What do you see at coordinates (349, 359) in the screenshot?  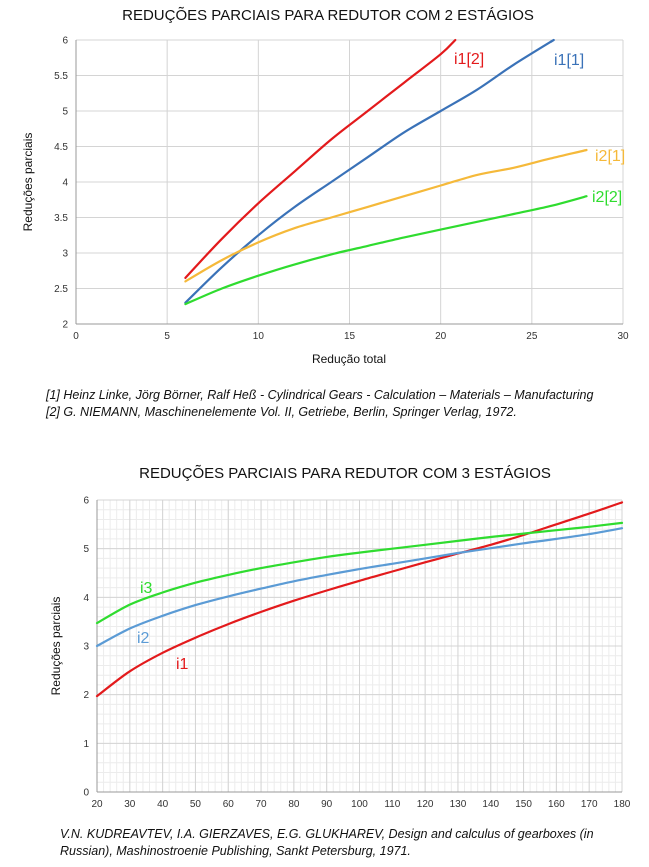 I see `x-axis-label: Redução total` at bounding box center [349, 359].